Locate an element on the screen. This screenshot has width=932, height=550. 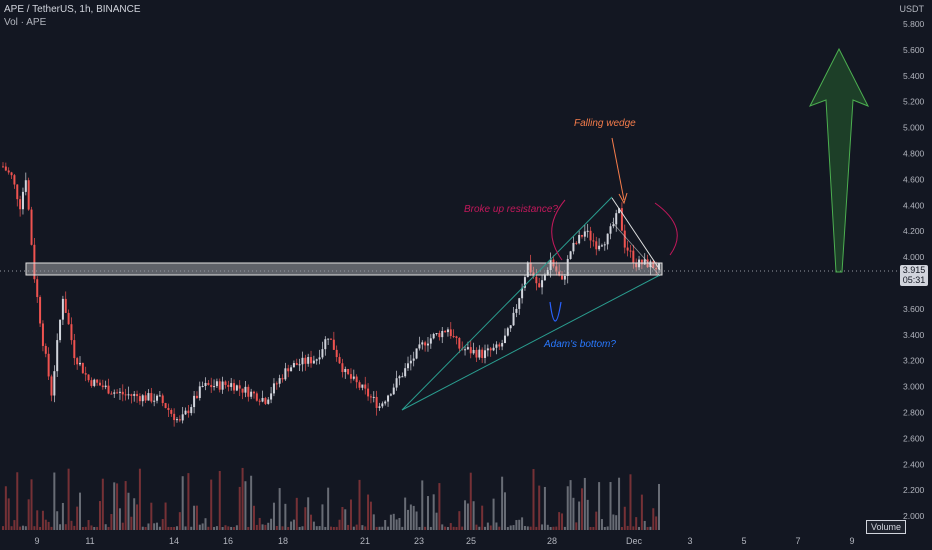
volume-indicator-label: Vol · APE is located at coordinates (25, 22).